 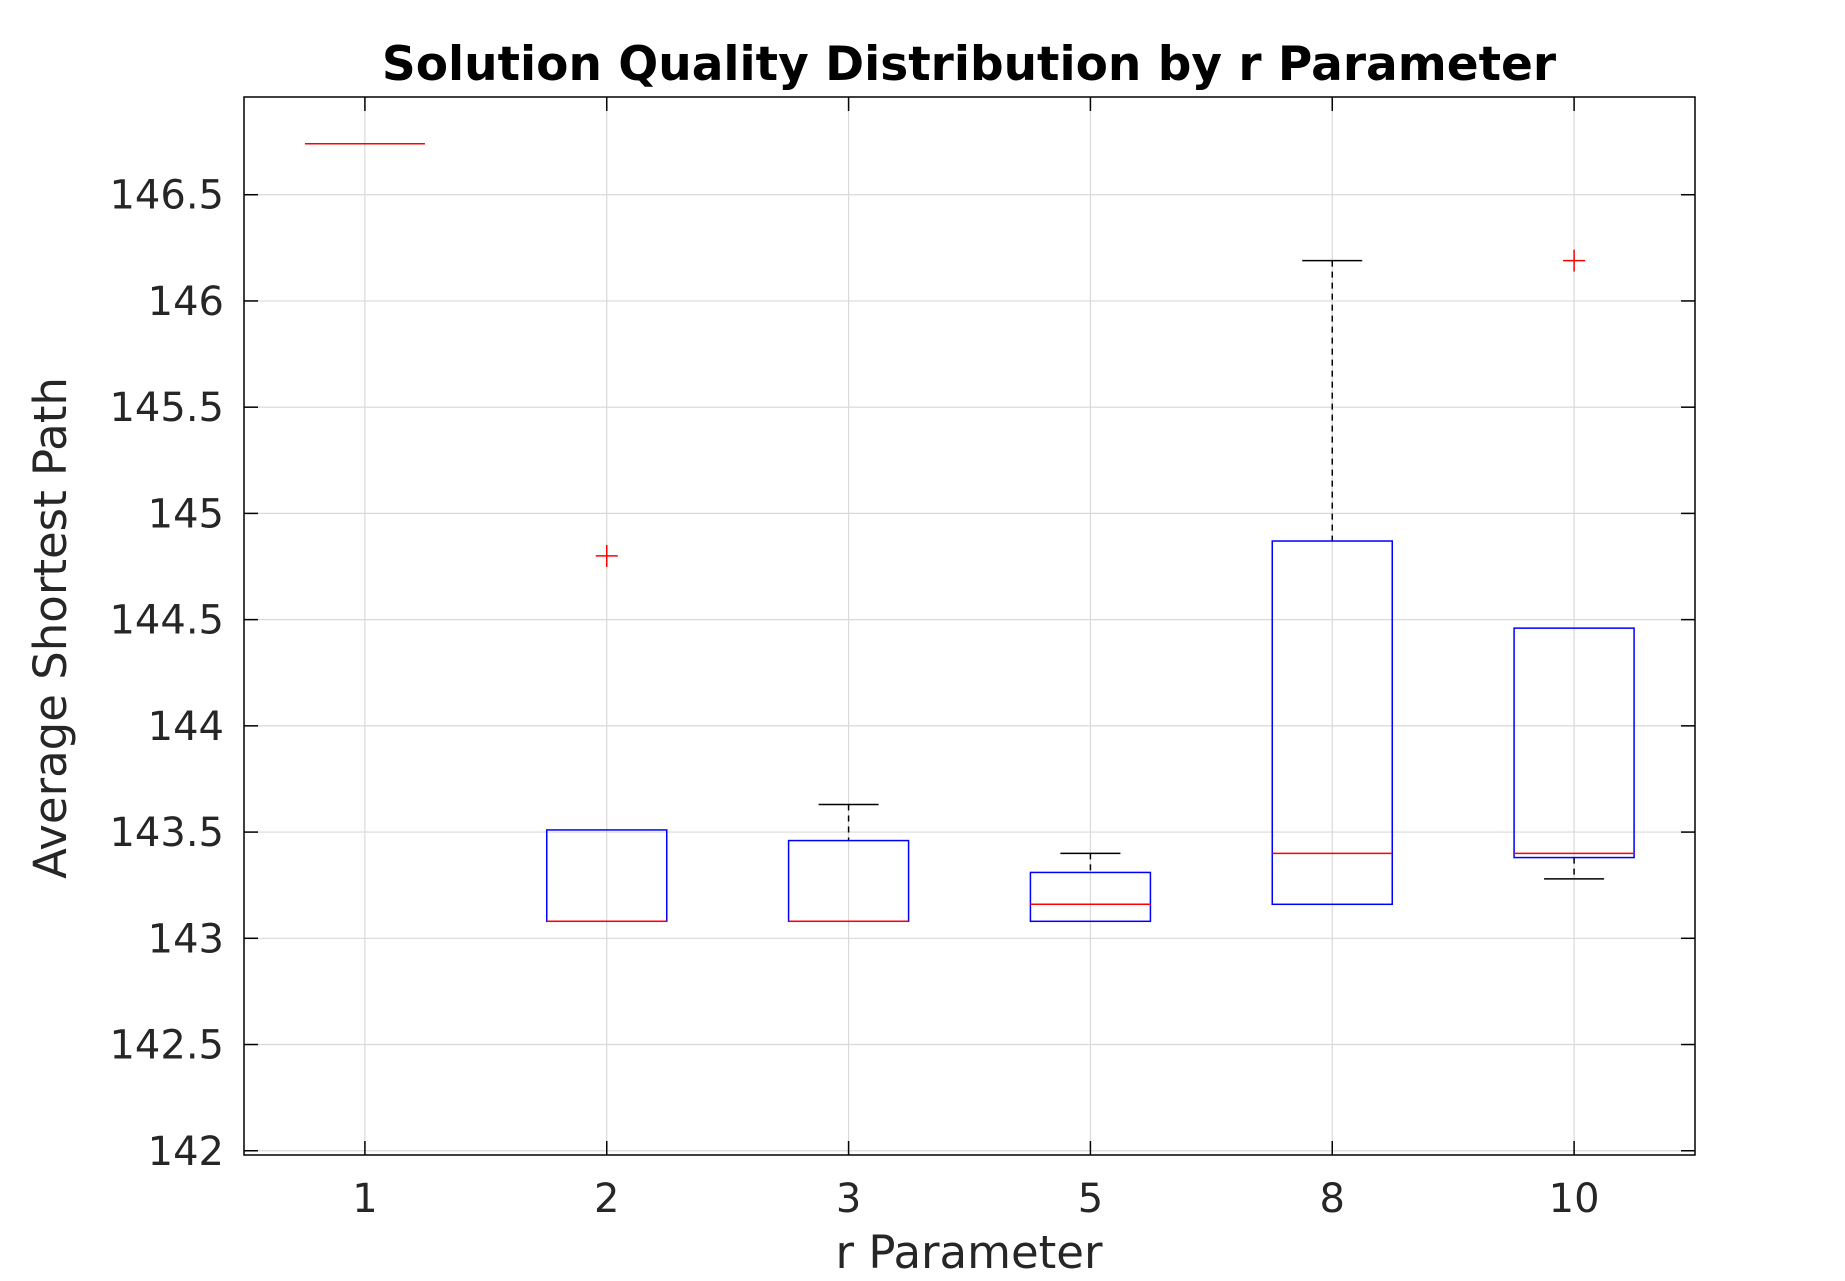 I want to click on y-tick-label: 146.5, so click(x=166, y=196).